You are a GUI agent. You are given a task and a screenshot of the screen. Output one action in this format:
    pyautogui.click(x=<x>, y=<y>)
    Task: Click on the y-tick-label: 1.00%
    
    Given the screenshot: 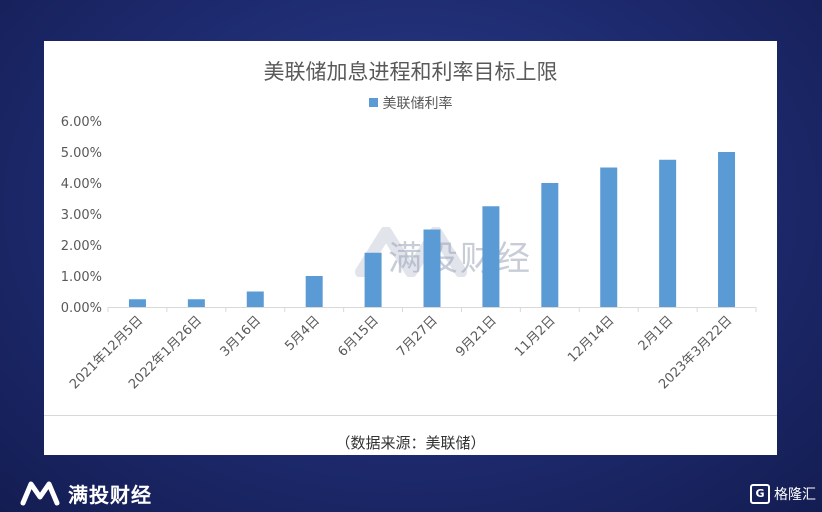 What is the action you would take?
    pyautogui.click(x=81, y=277)
    